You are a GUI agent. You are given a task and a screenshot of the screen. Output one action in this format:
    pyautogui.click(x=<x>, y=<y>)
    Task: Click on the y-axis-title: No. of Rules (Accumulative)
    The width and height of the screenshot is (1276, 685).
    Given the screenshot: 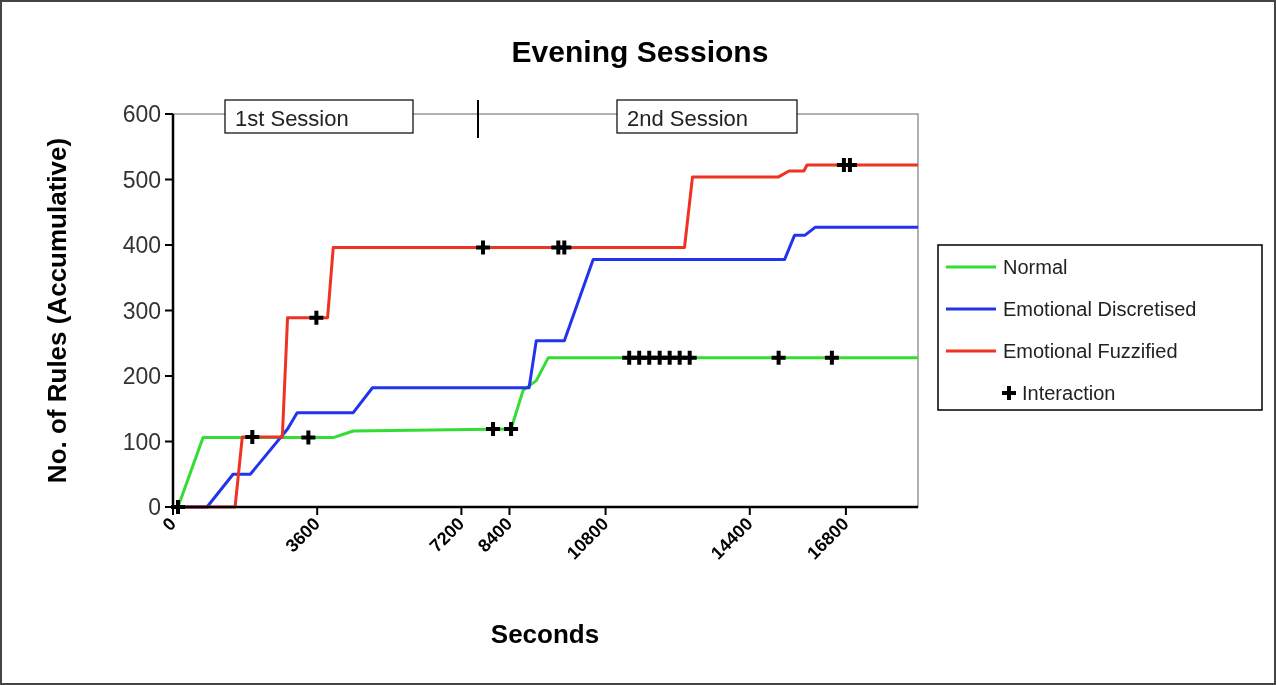 What is the action you would take?
    pyautogui.click(x=57, y=310)
    